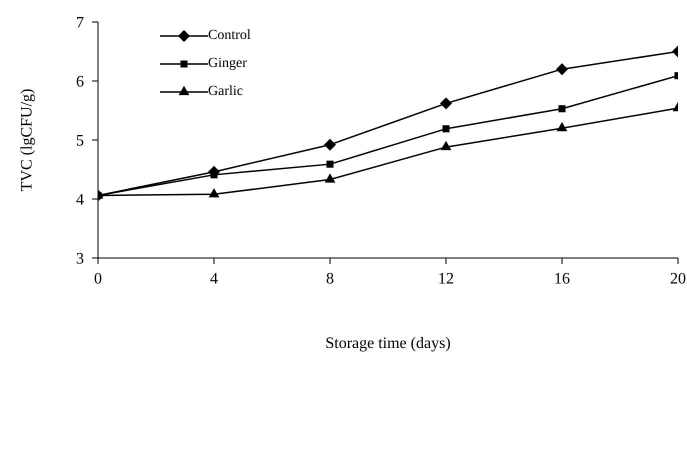  What do you see at coordinates (98, 279) in the screenshot?
I see `x-tick-label: 0` at bounding box center [98, 279].